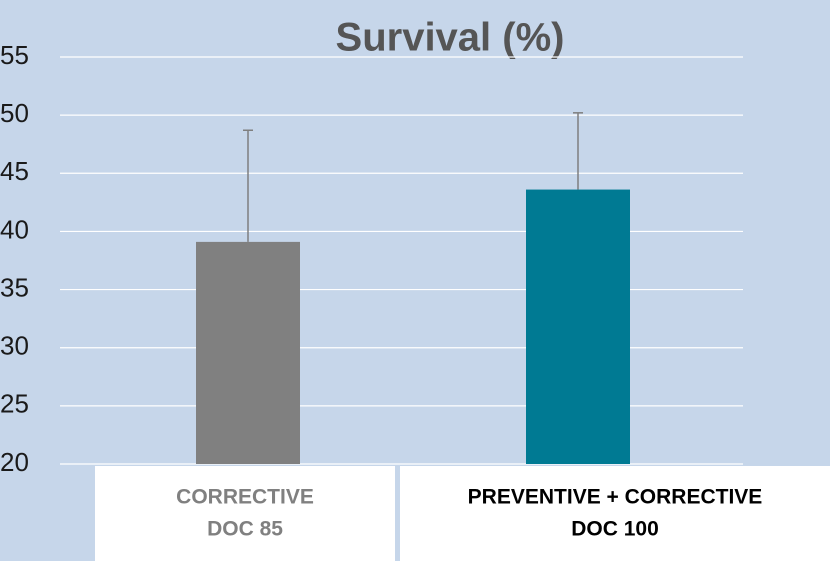  Describe the element at coordinates (14, 113) in the screenshot. I see `y-tick-label: 50` at that location.